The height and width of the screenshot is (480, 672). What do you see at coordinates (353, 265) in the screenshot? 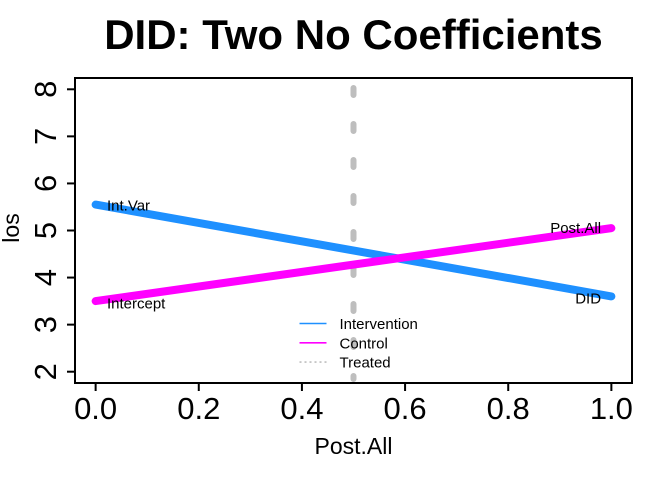
I see `series-line-control` at bounding box center [353, 265].